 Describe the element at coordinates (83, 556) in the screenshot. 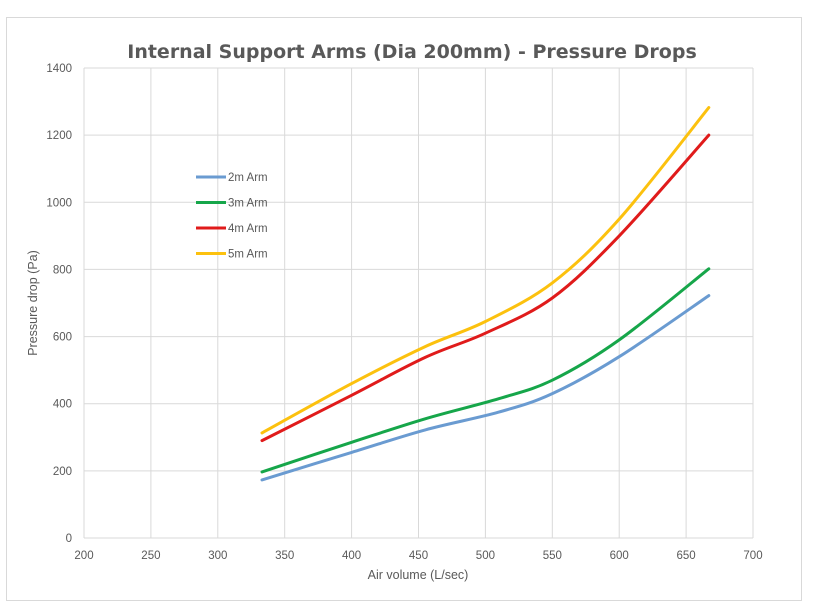

I see `x-tick-label: 200` at that location.